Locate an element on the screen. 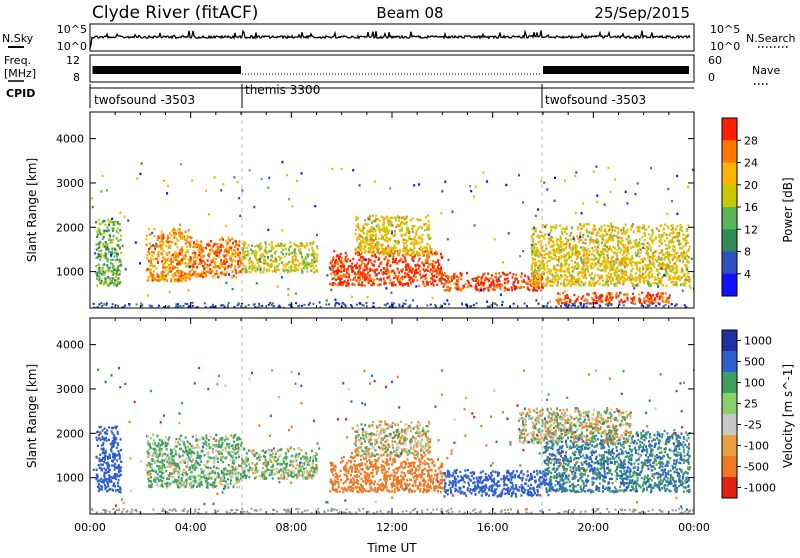 This screenshot has height=558, width=800. colorbar-tick-label: 28 is located at coordinates (751, 140).